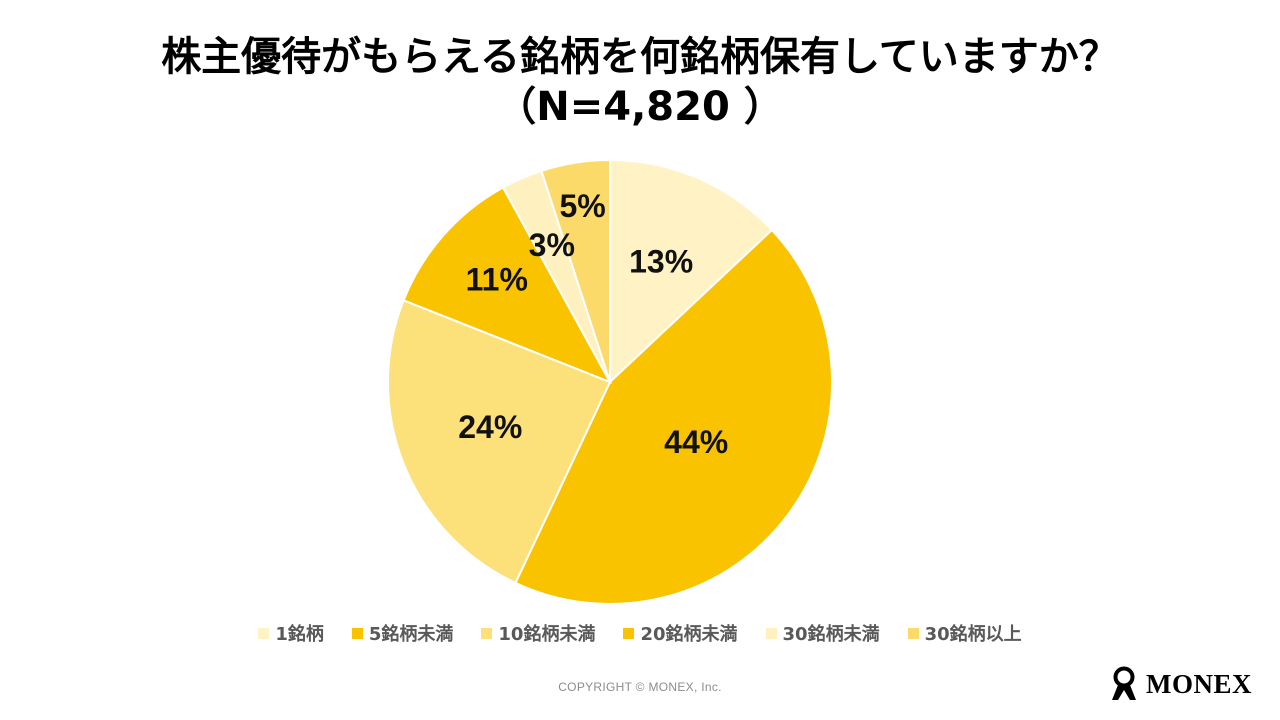 Image resolution: width=1280 pixels, height=720 pixels. I want to click on chart-legend: 1銘柄 5銘柄未満 10銘柄未満 20銘柄未満 30銘柄未満 30銘柄以上, so click(640, 633).